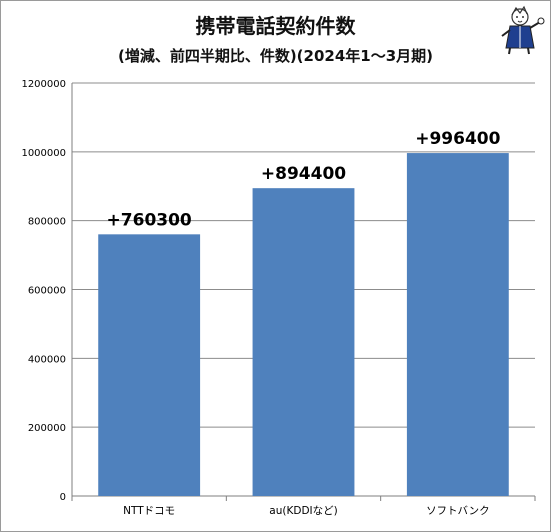 The image size is (551, 532). What do you see at coordinates (458, 511) in the screenshot?
I see `x-tick-label: ソフトバンク` at bounding box center [458, 511].